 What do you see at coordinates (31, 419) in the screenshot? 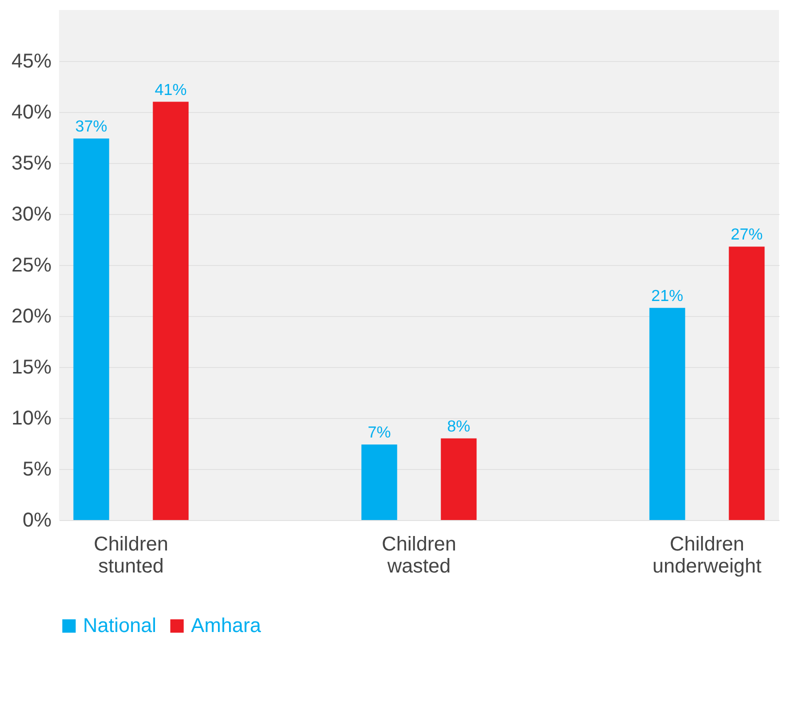
I see `y-tick-label: 10%` at bounding box center [31, 419].